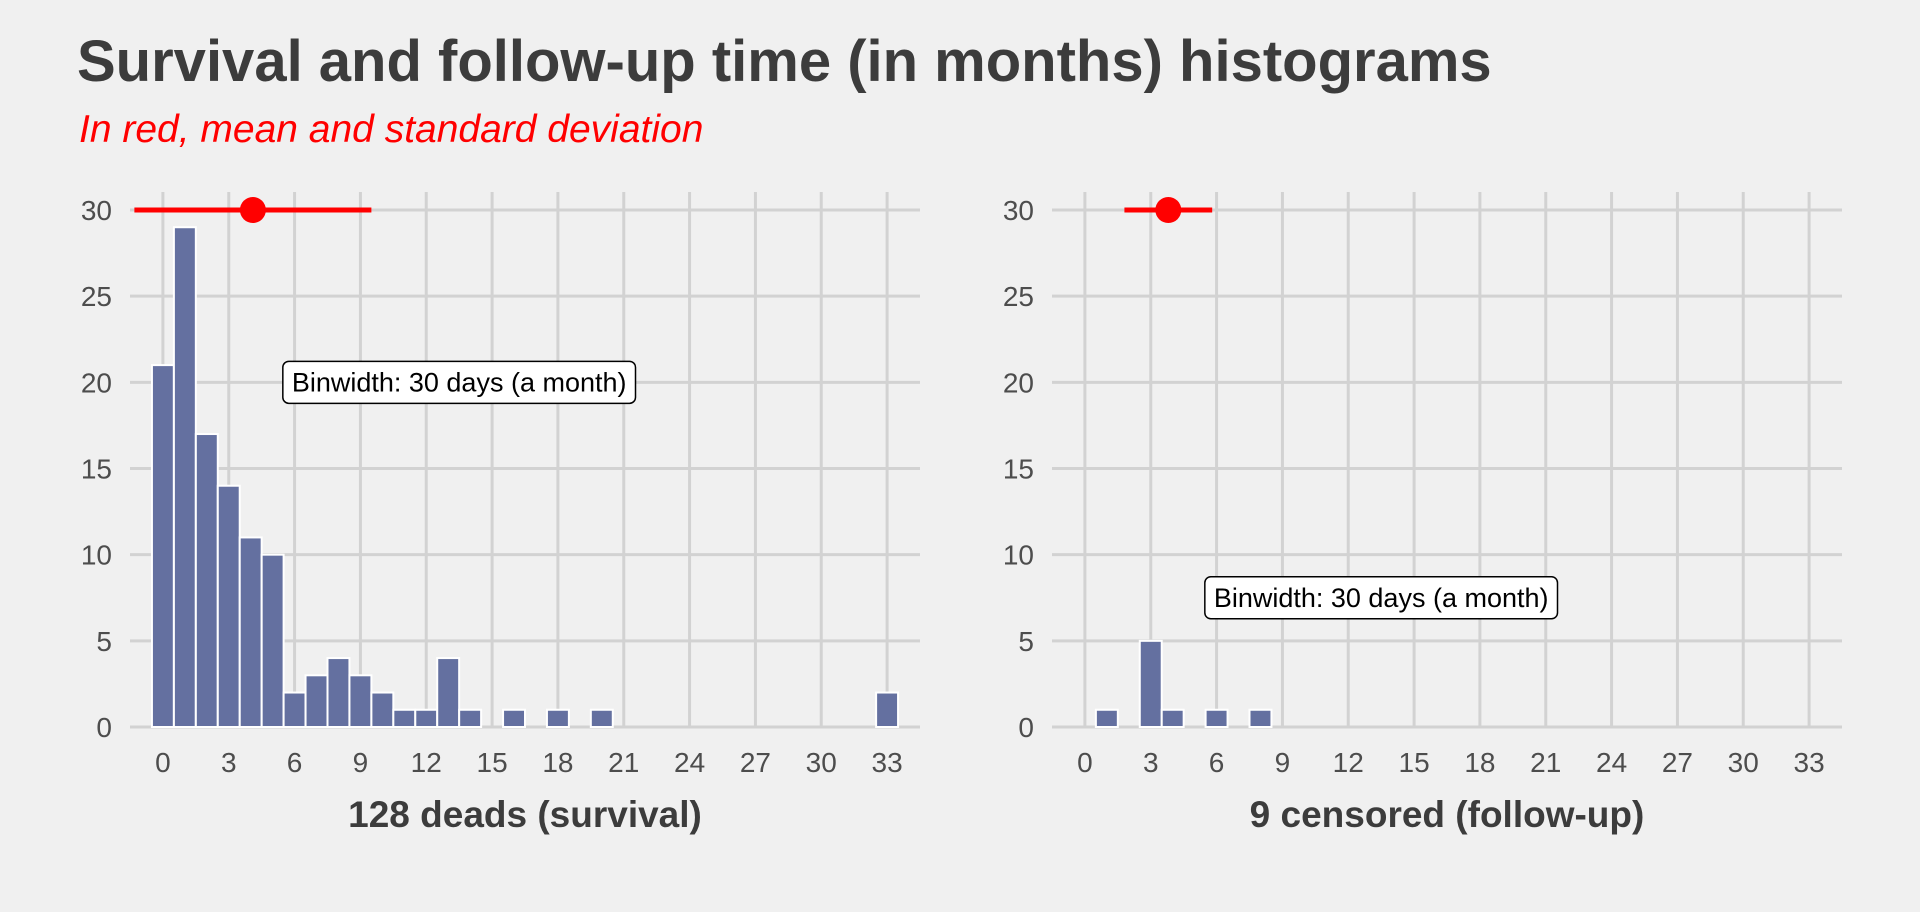 Image resolution: width=1920 pixels, height=912 pixels. I want to click on x-axis-title: 9 censored (follow-up), so click(1447, 814).